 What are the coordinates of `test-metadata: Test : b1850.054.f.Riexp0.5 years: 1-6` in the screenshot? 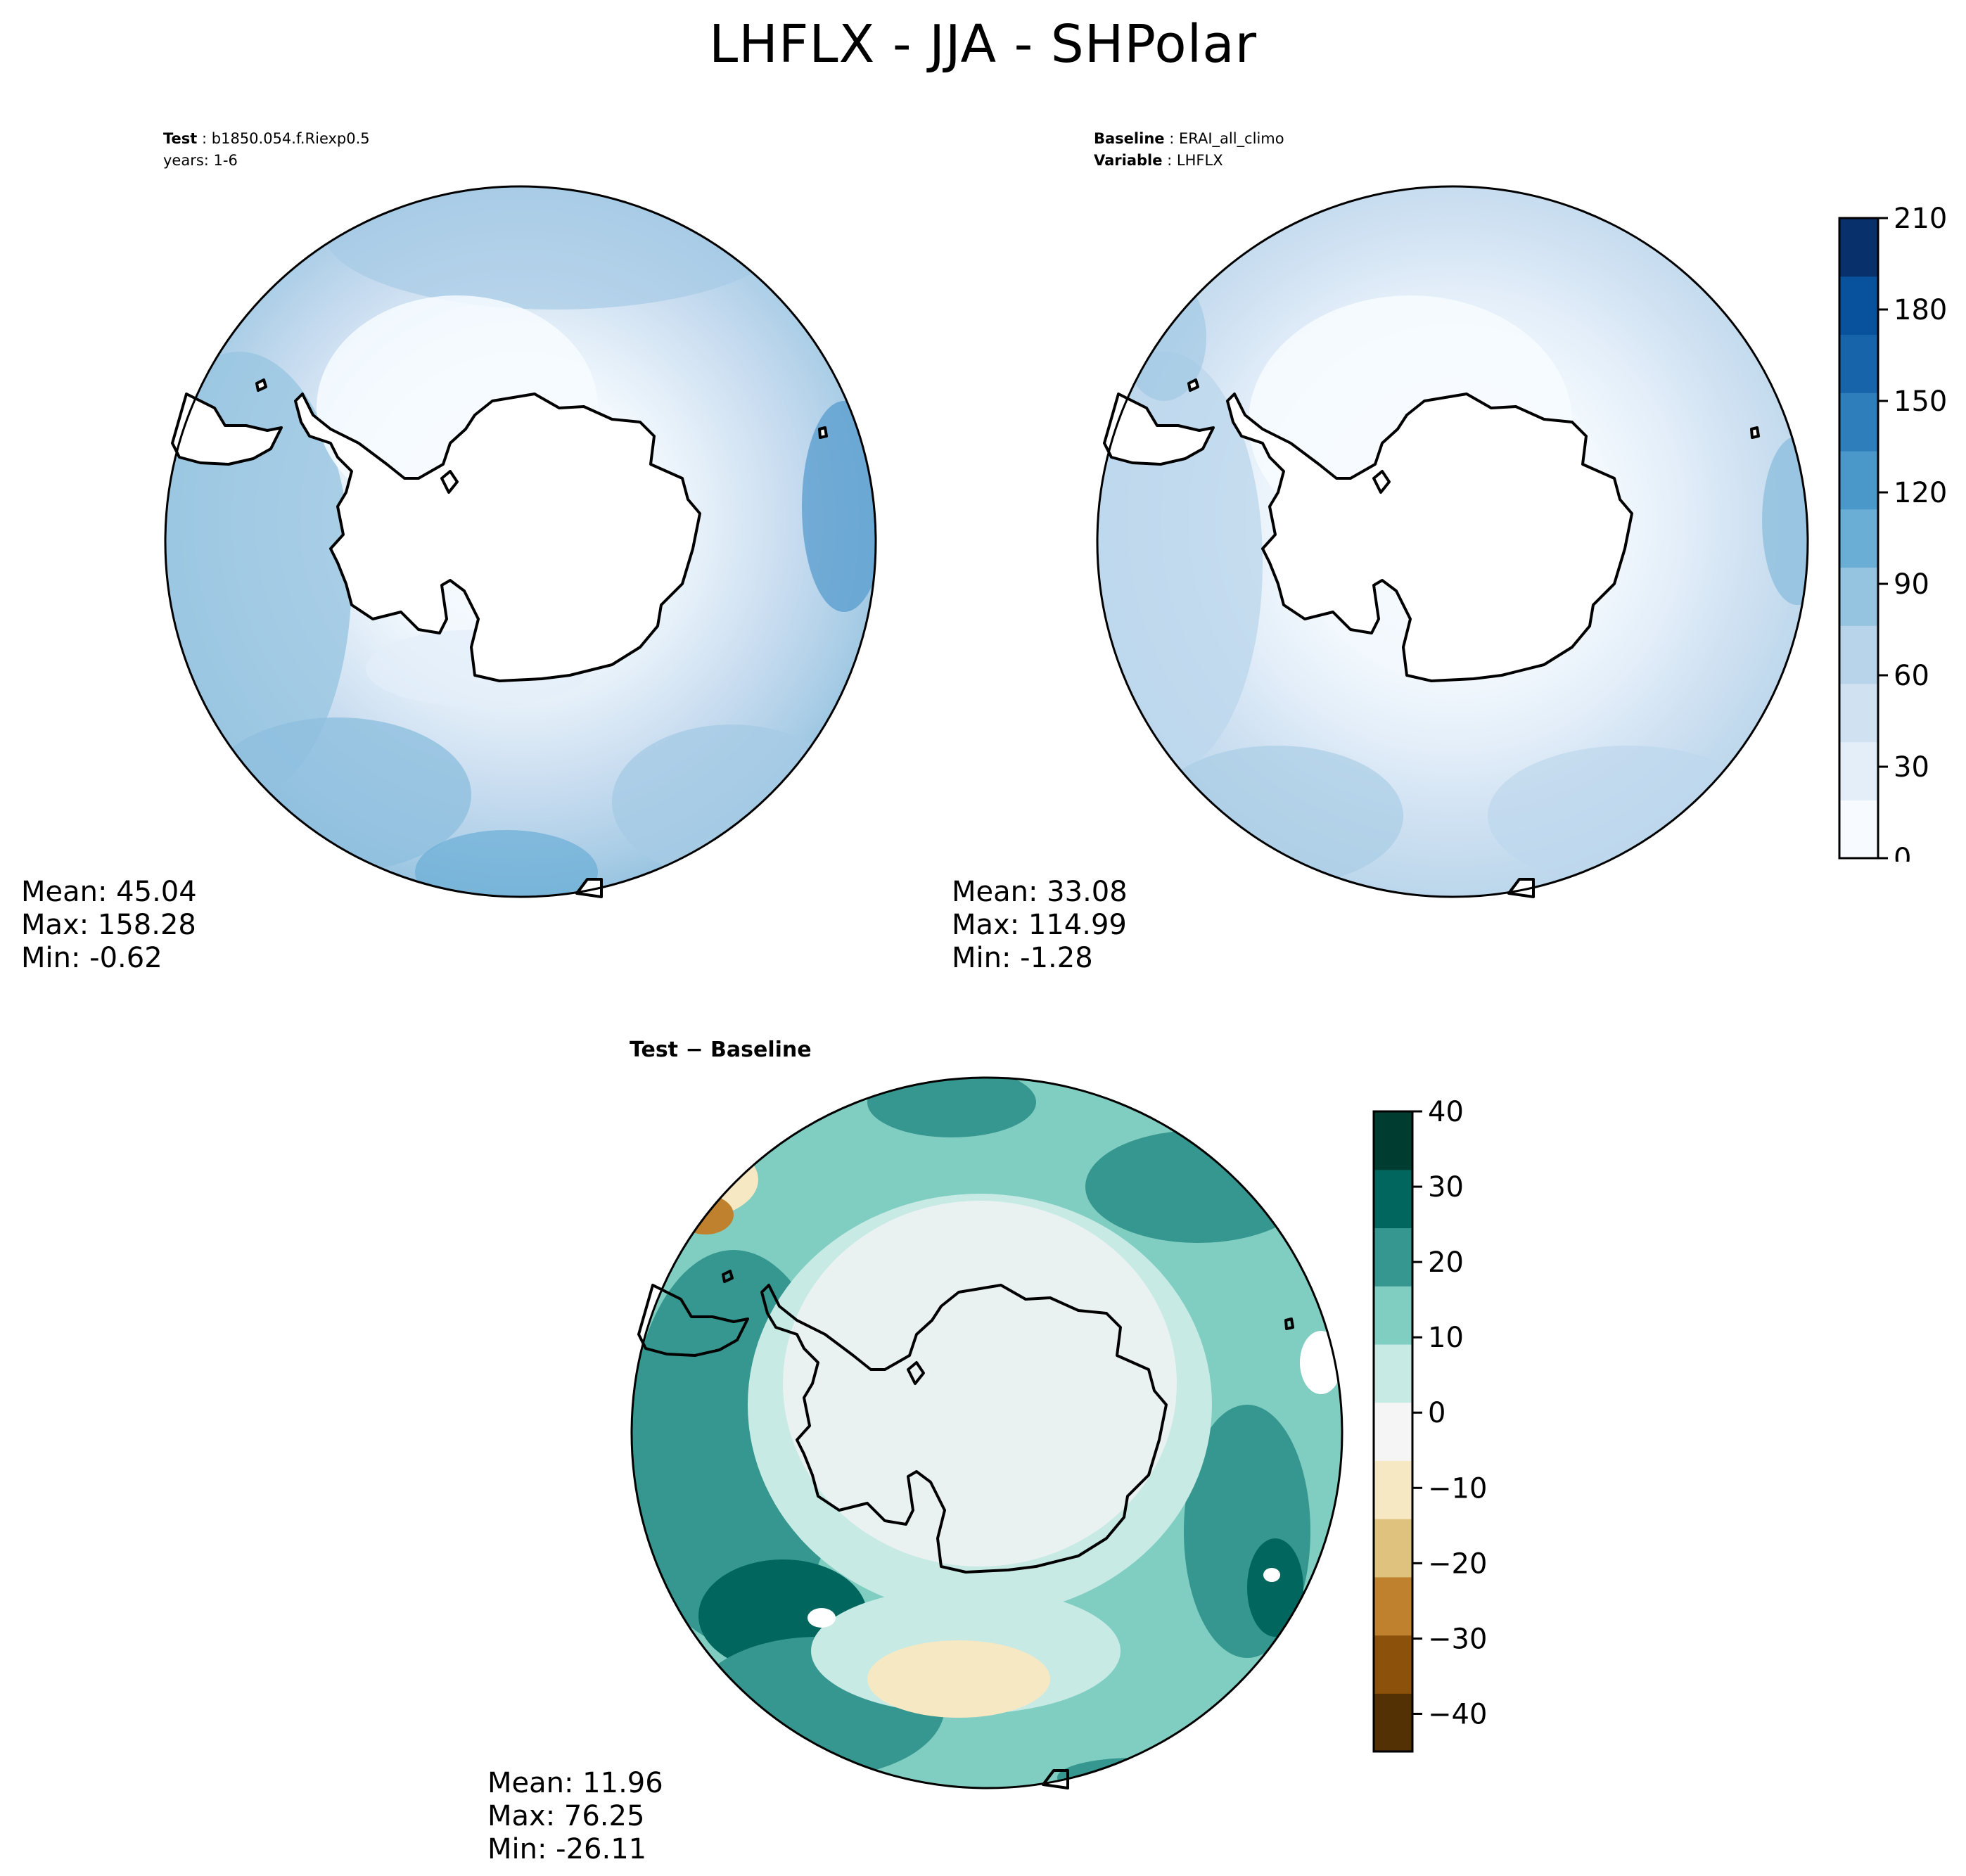 It's located at (266, 150).